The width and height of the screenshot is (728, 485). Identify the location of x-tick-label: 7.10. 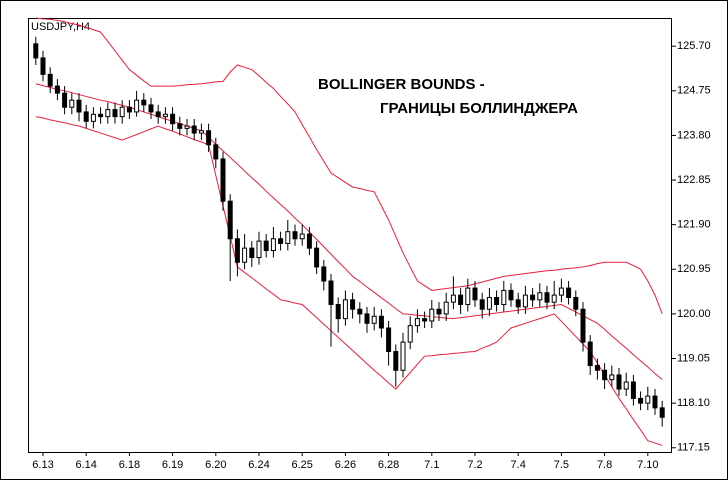
(647, 465).